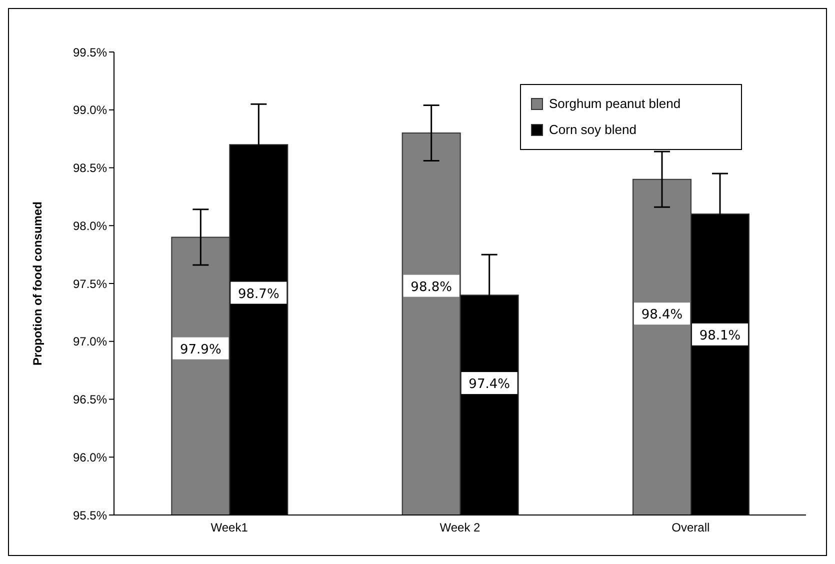 The height and width of the screenshot is (564, 835). I want to click on data-label: 98.1%, so click(720, 336).